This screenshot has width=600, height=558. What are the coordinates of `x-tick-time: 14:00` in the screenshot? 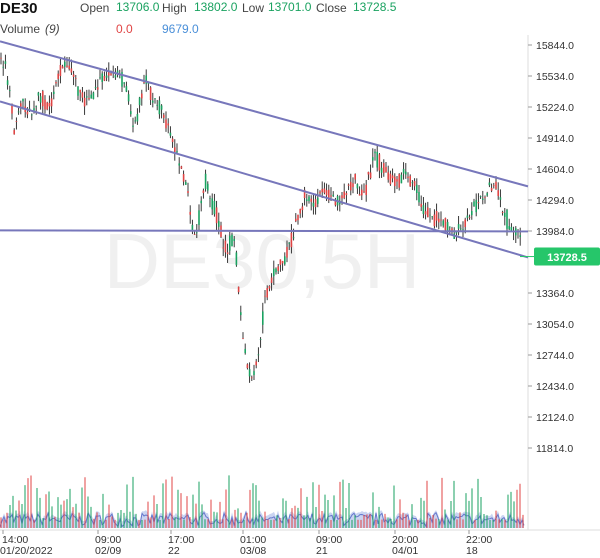 It's located at (15, 540).